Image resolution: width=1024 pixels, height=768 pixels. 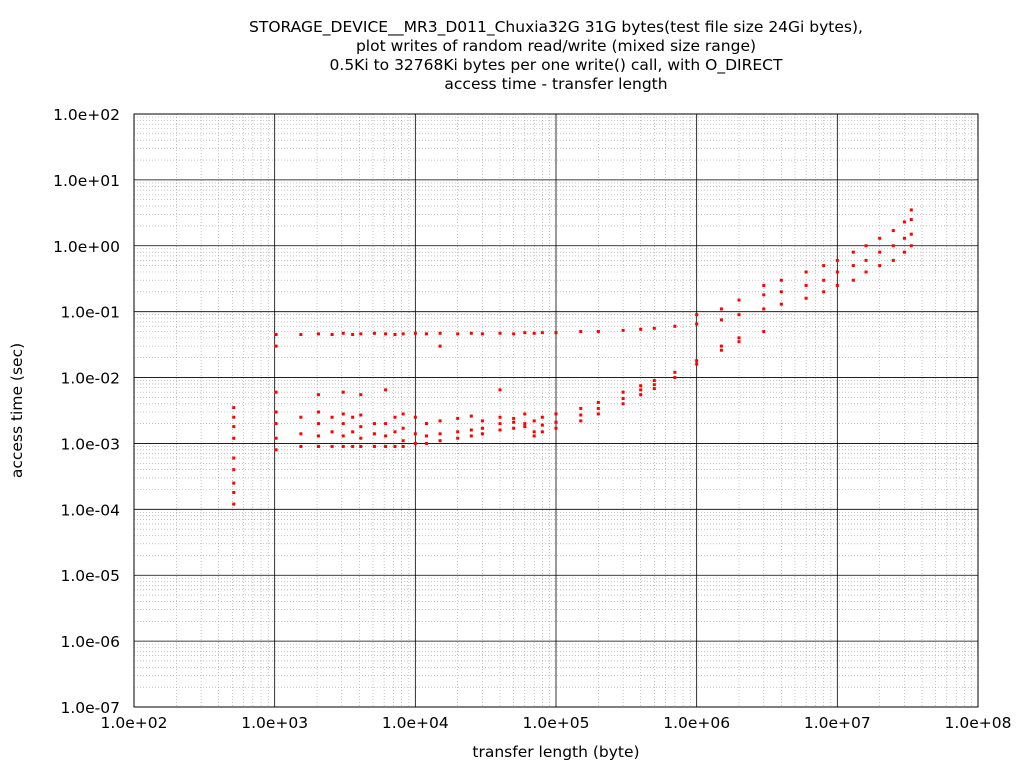 I want to click on x-tick-label: 1.0e+07, so click(x=837, y=723).